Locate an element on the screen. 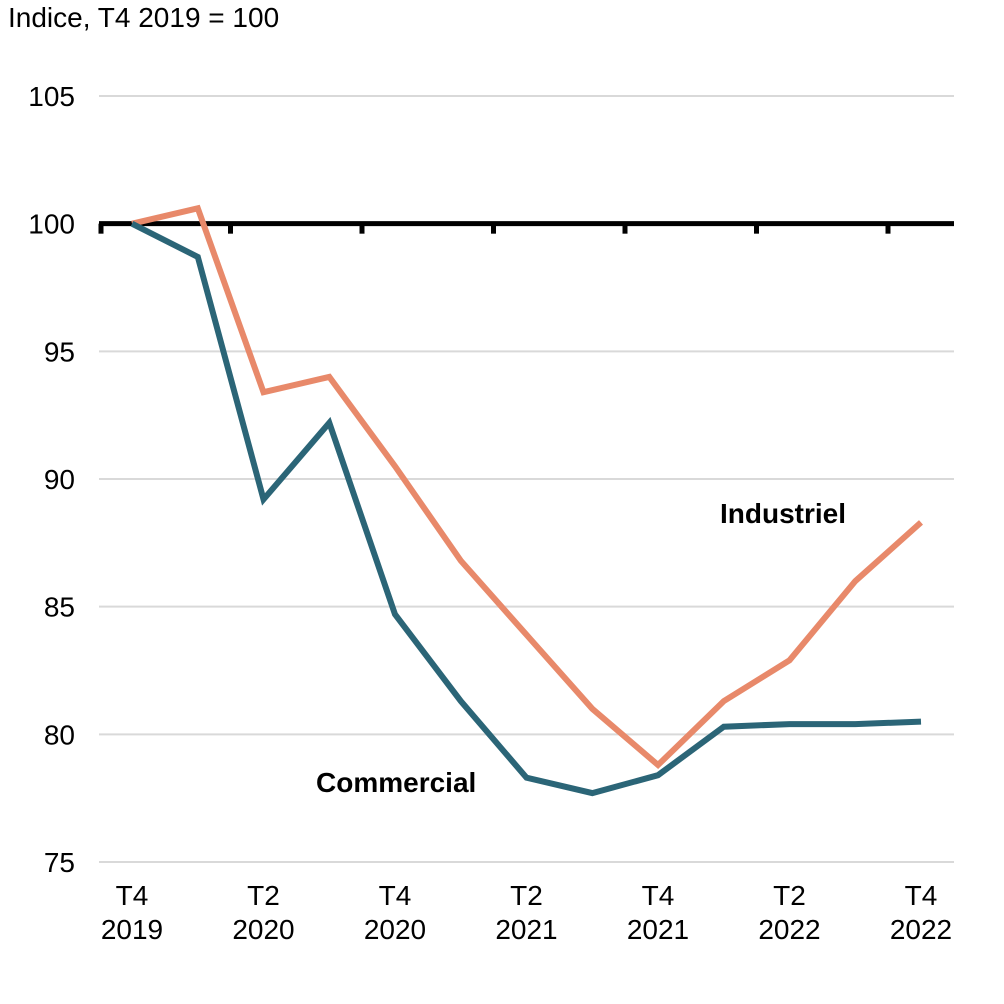 The width and height of the screenshot is (1004, 1004). reference-line-group is located at coordinates (526, 227).